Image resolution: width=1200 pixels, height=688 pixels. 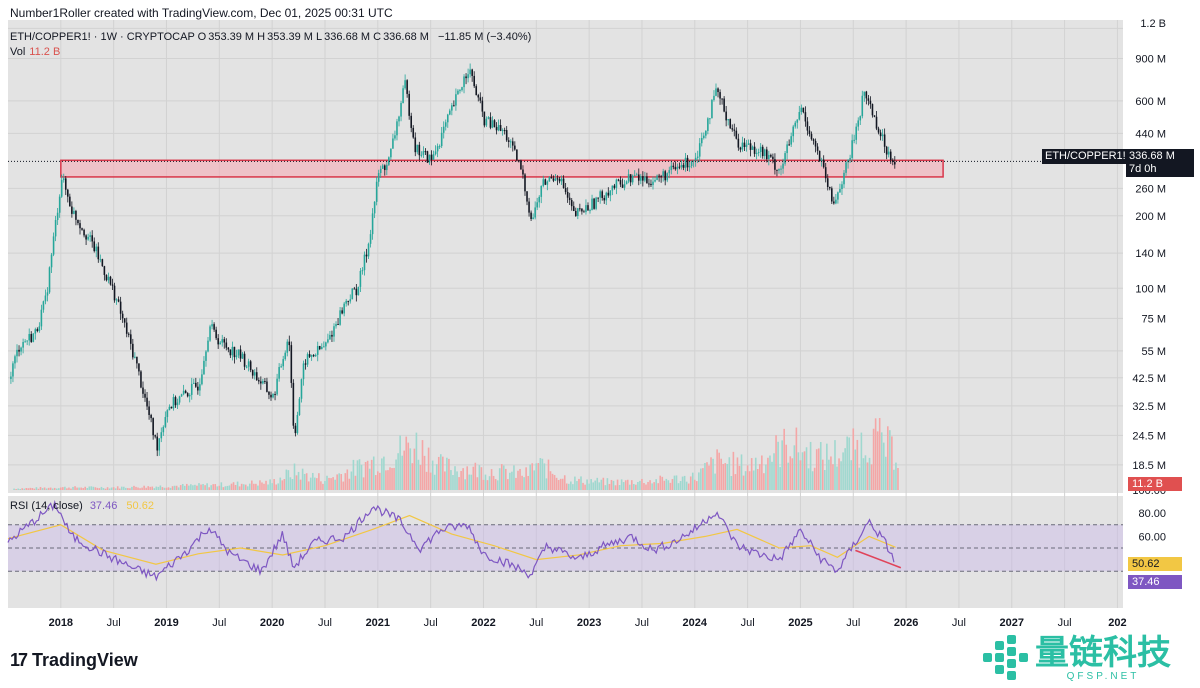 I want to click on x-tick-label: Jul, so click(x=959, y=623).